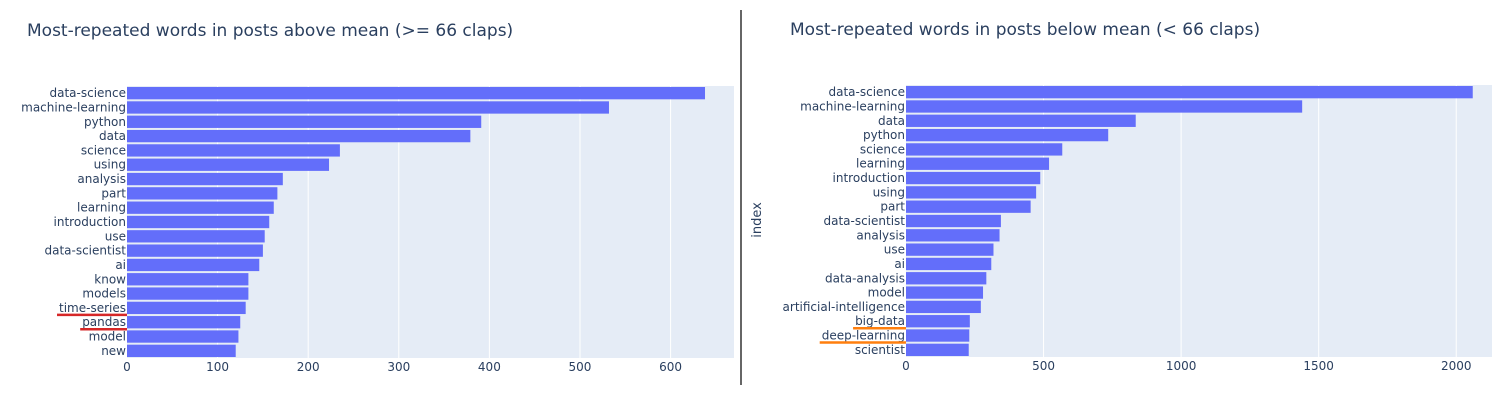  I want to click on y-tick-label: deep-learning, so click(863, 336).